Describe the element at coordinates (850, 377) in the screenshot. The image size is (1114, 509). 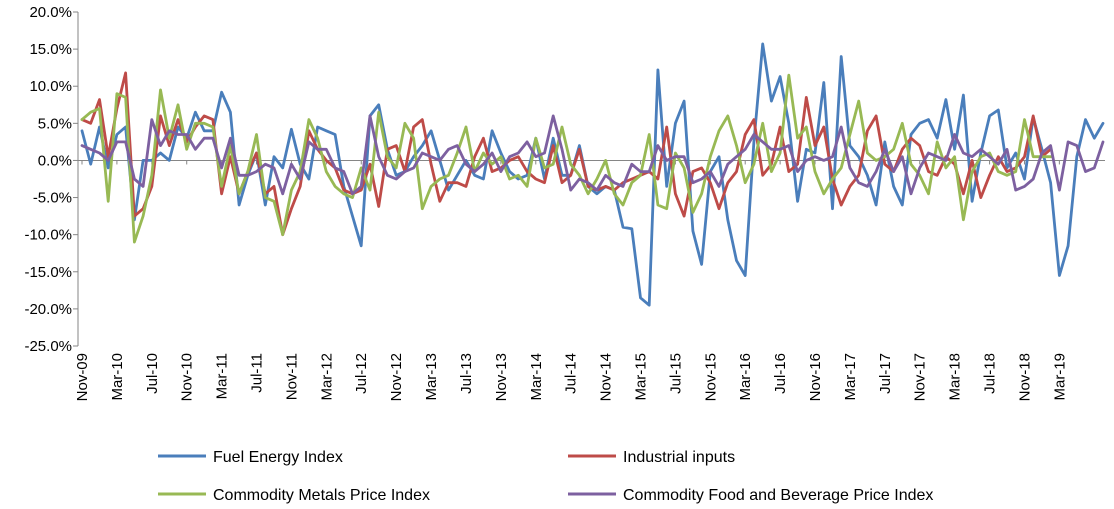
I see `x-tick-label: Mar-17` at that location.